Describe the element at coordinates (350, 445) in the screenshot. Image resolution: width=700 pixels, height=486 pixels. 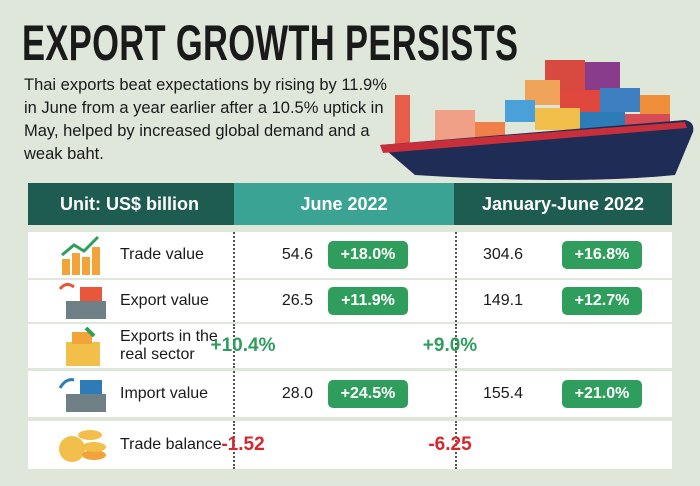
I see `table-row: Trade balance -1.52 -6.25` at that location.